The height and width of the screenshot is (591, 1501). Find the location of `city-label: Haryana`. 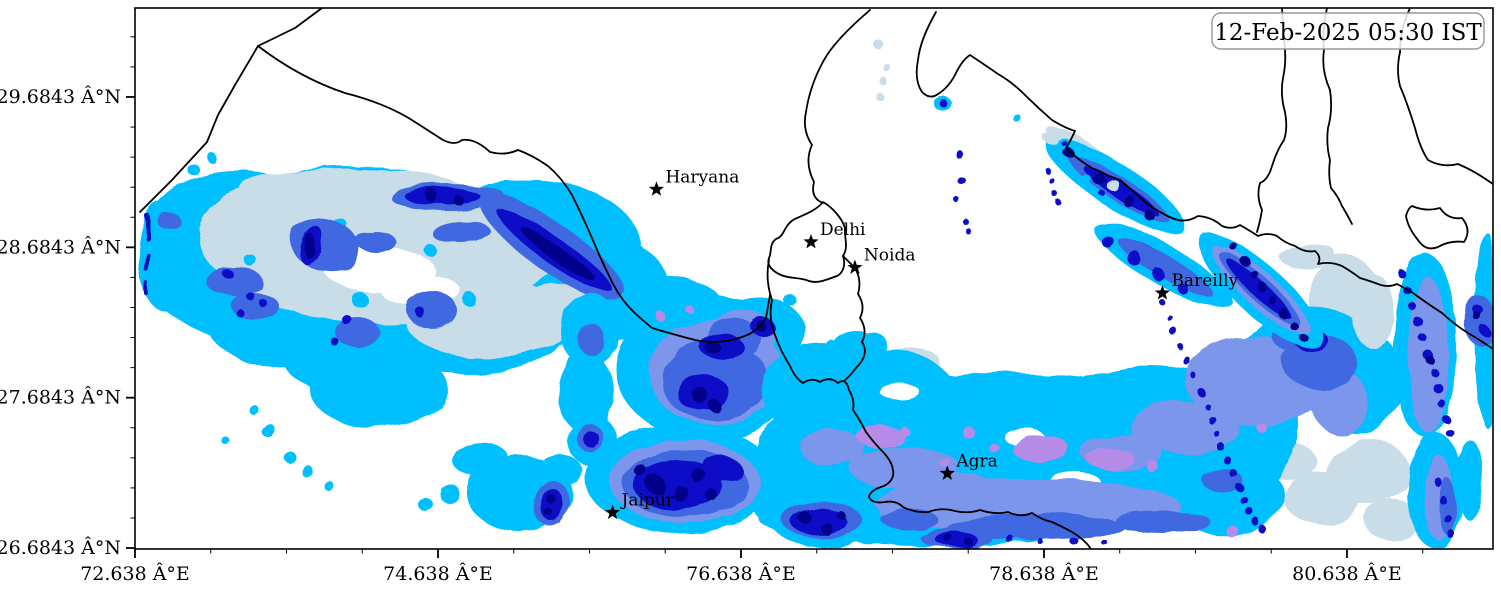

city-label: Haryana is located at coordinates (702, 177).